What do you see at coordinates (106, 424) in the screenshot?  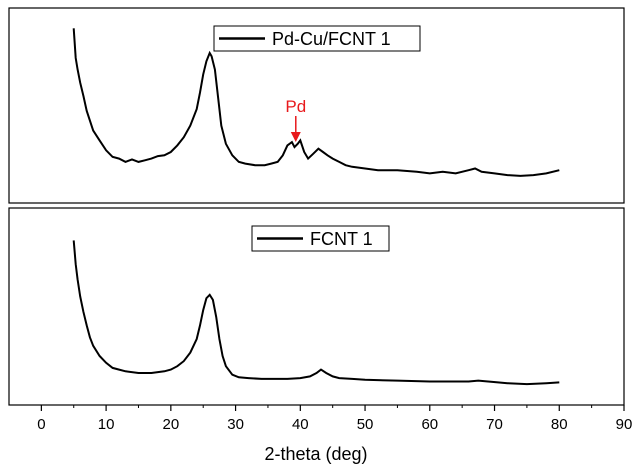 I see `x-tick-label: 10` at bounding box center [106, 424].